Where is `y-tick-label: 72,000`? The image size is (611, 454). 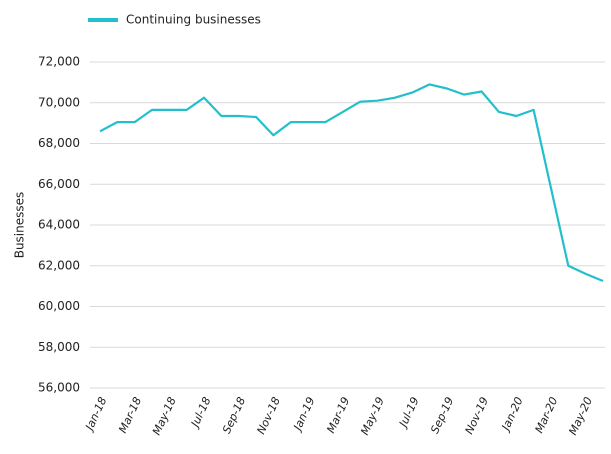
y-tick-label: 72,000 is located at coordinates (59, 62).